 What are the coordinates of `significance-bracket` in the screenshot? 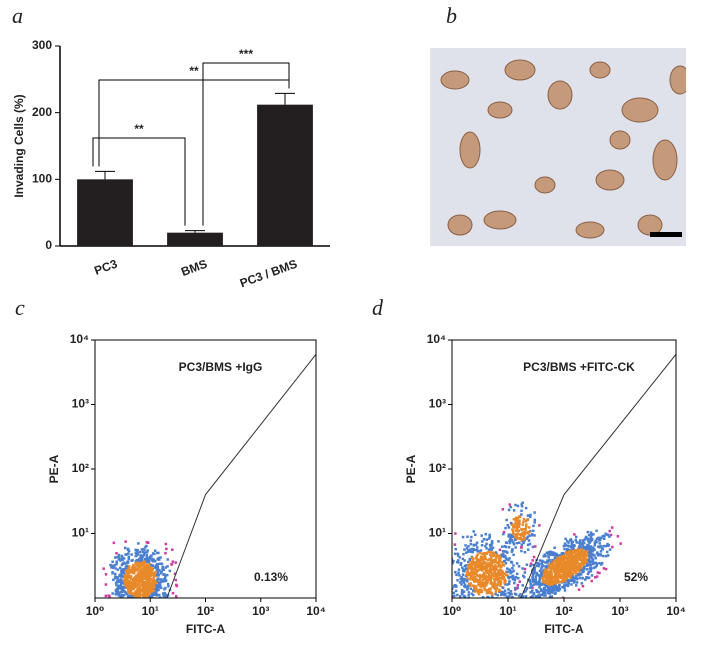 It's located at (246, 144).